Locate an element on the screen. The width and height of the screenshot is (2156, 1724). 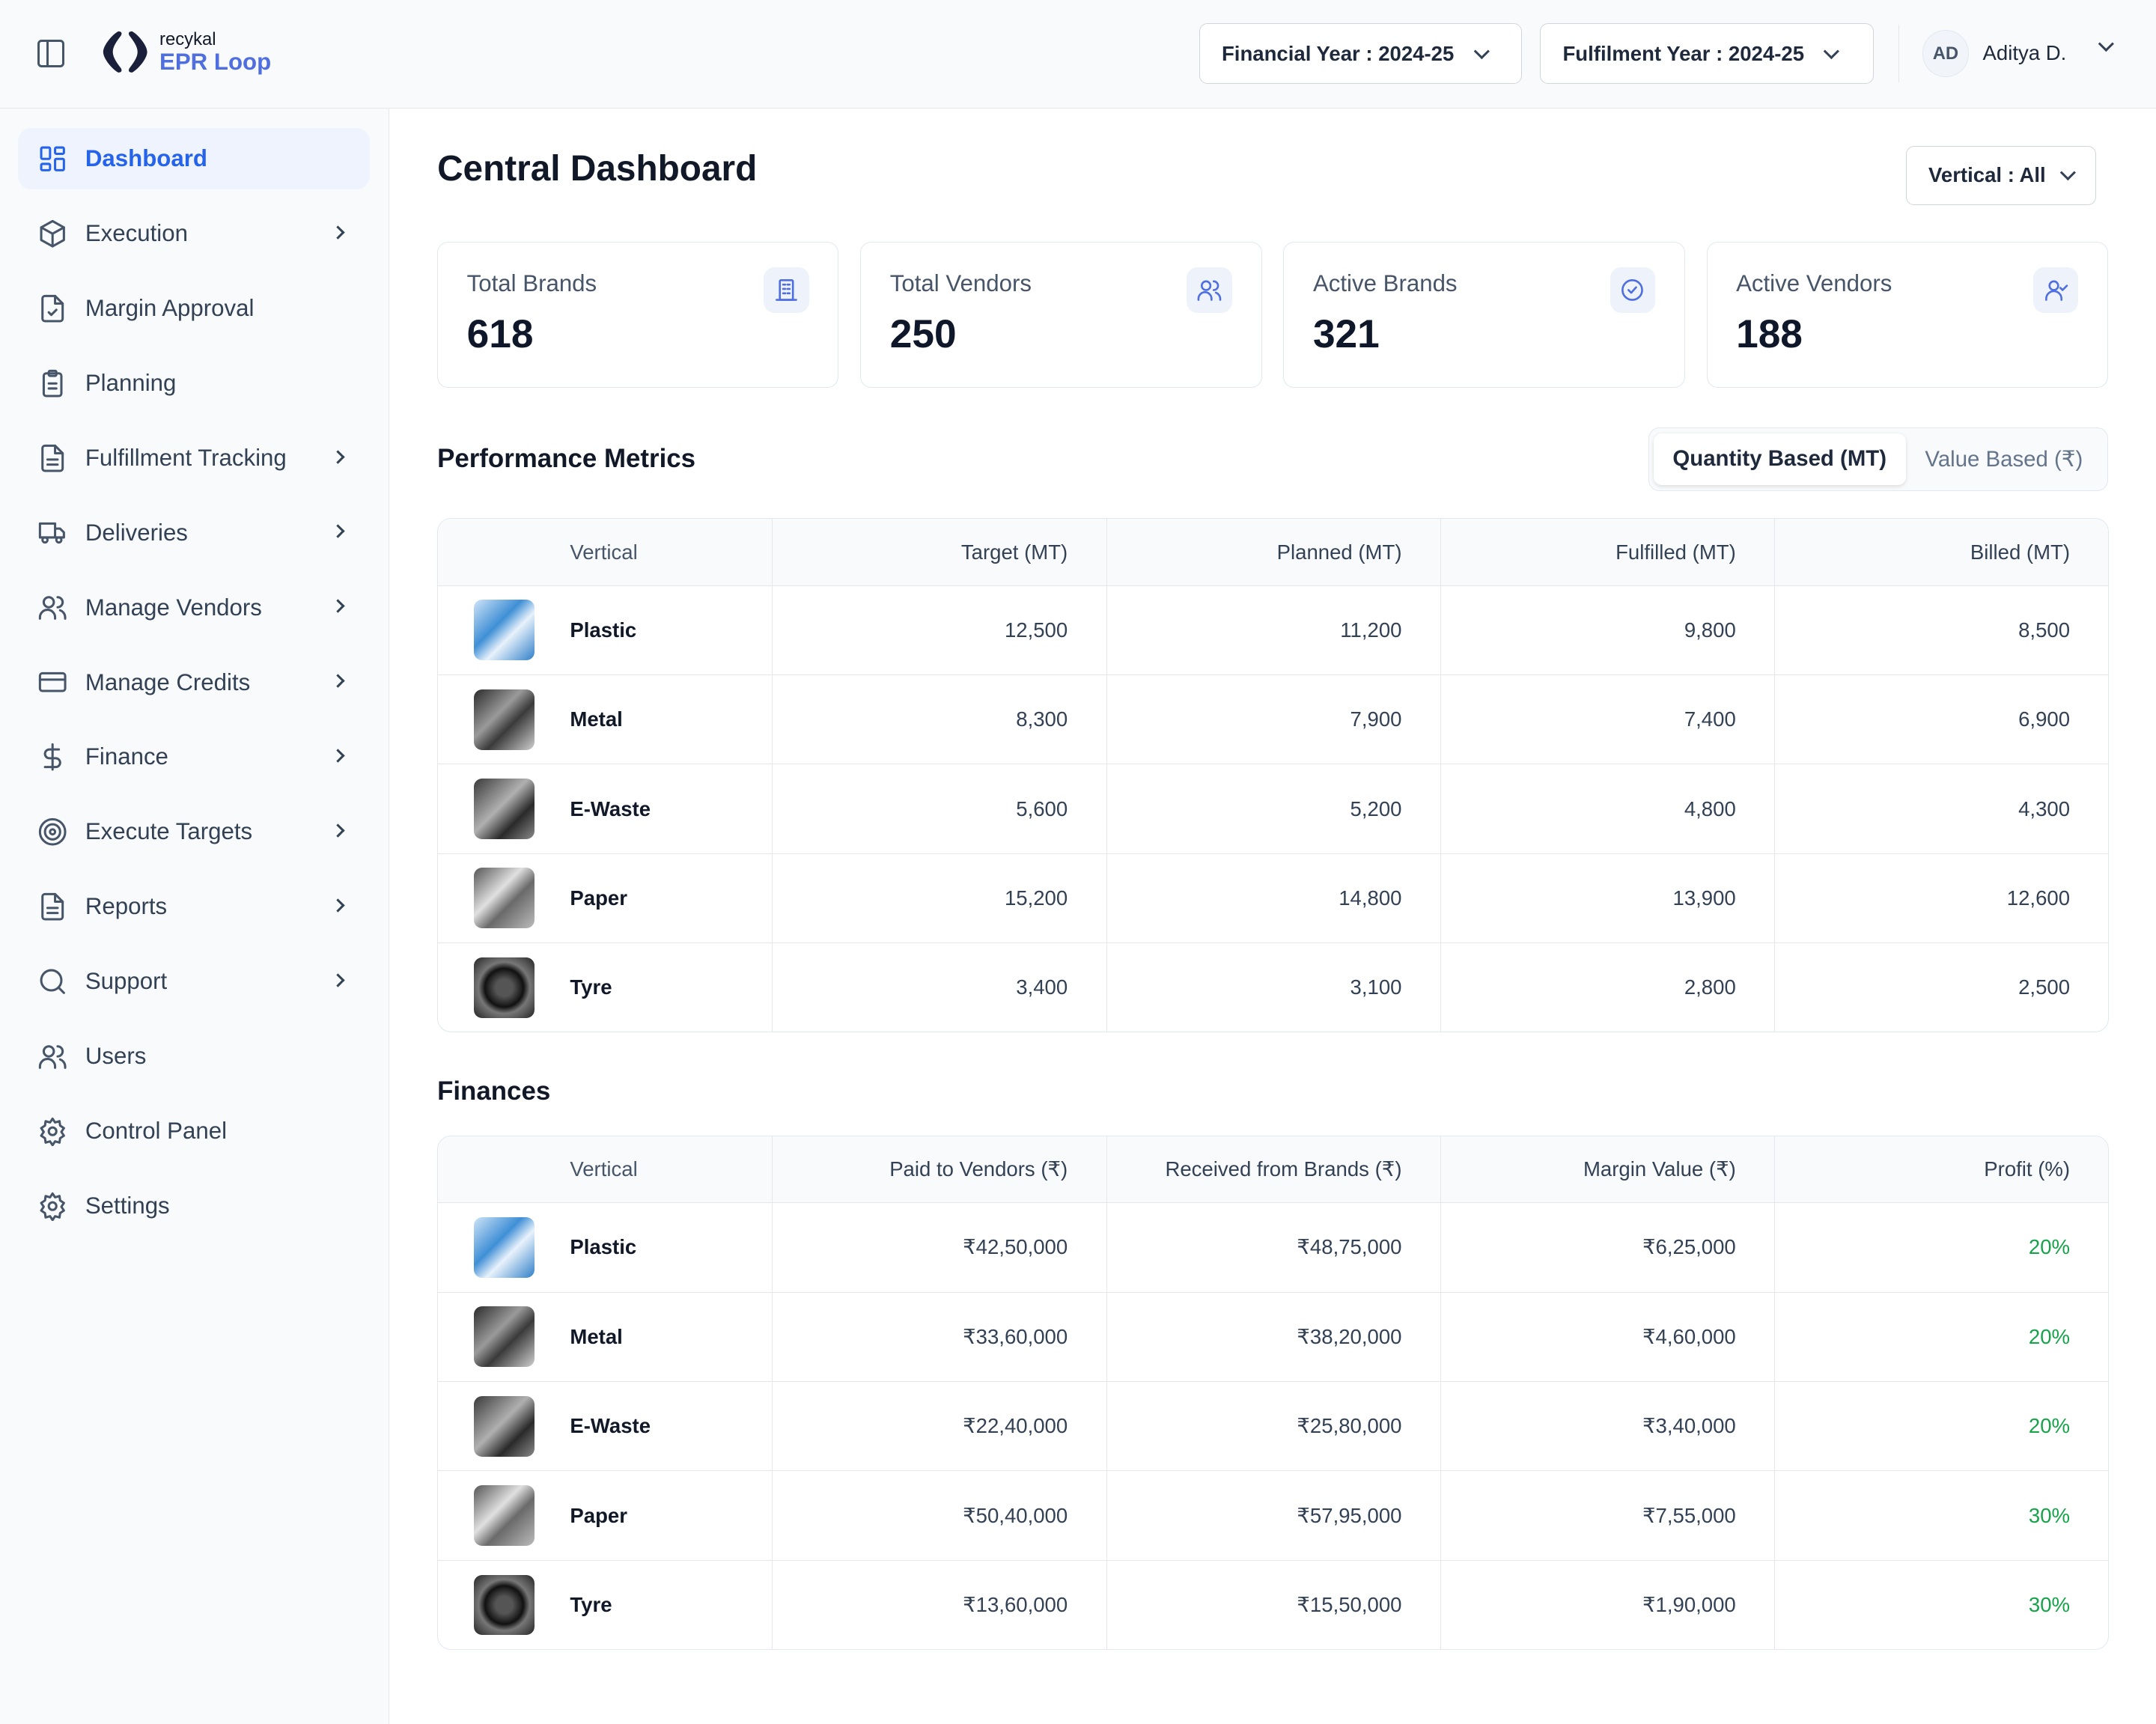
table-cell: ₹22,40,000 is located at coordinates (939, 1426).